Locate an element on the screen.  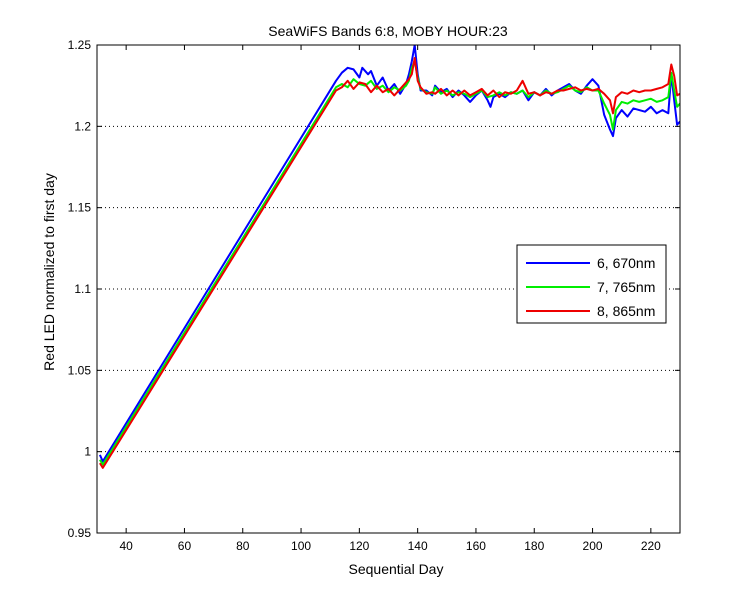
x-axis-label: Sequential Day is located at coordinates (396, 569).